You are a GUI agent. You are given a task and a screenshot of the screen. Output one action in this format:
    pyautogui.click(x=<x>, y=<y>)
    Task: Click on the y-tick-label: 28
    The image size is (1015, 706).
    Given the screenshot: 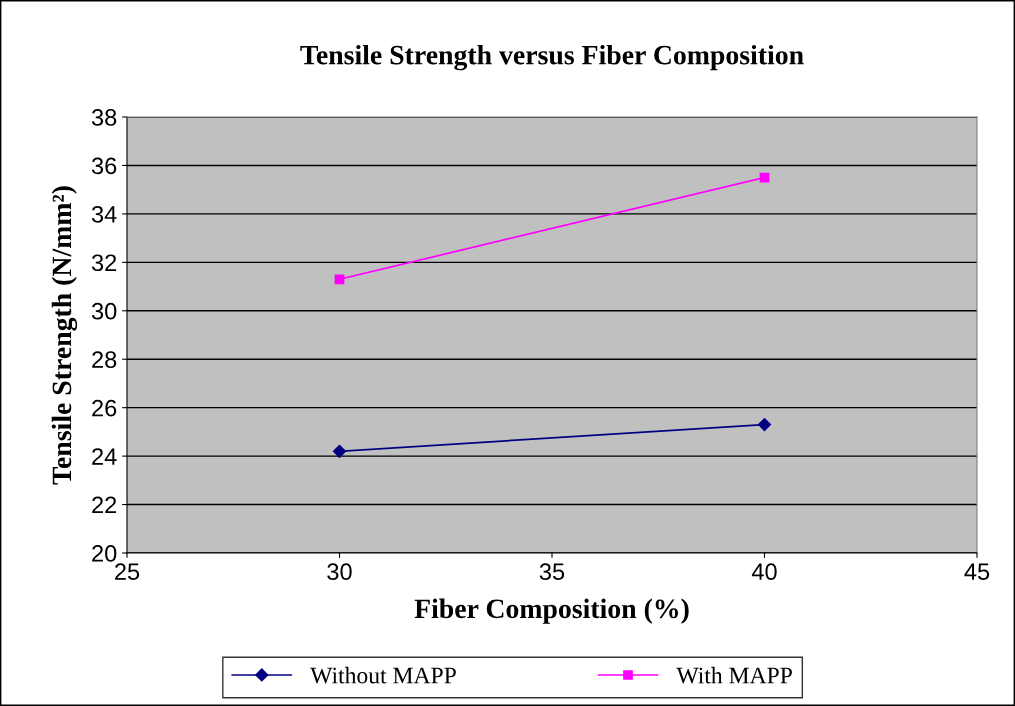 What is the action you would take?
    pyautogui.click(x=104, y=360)
    